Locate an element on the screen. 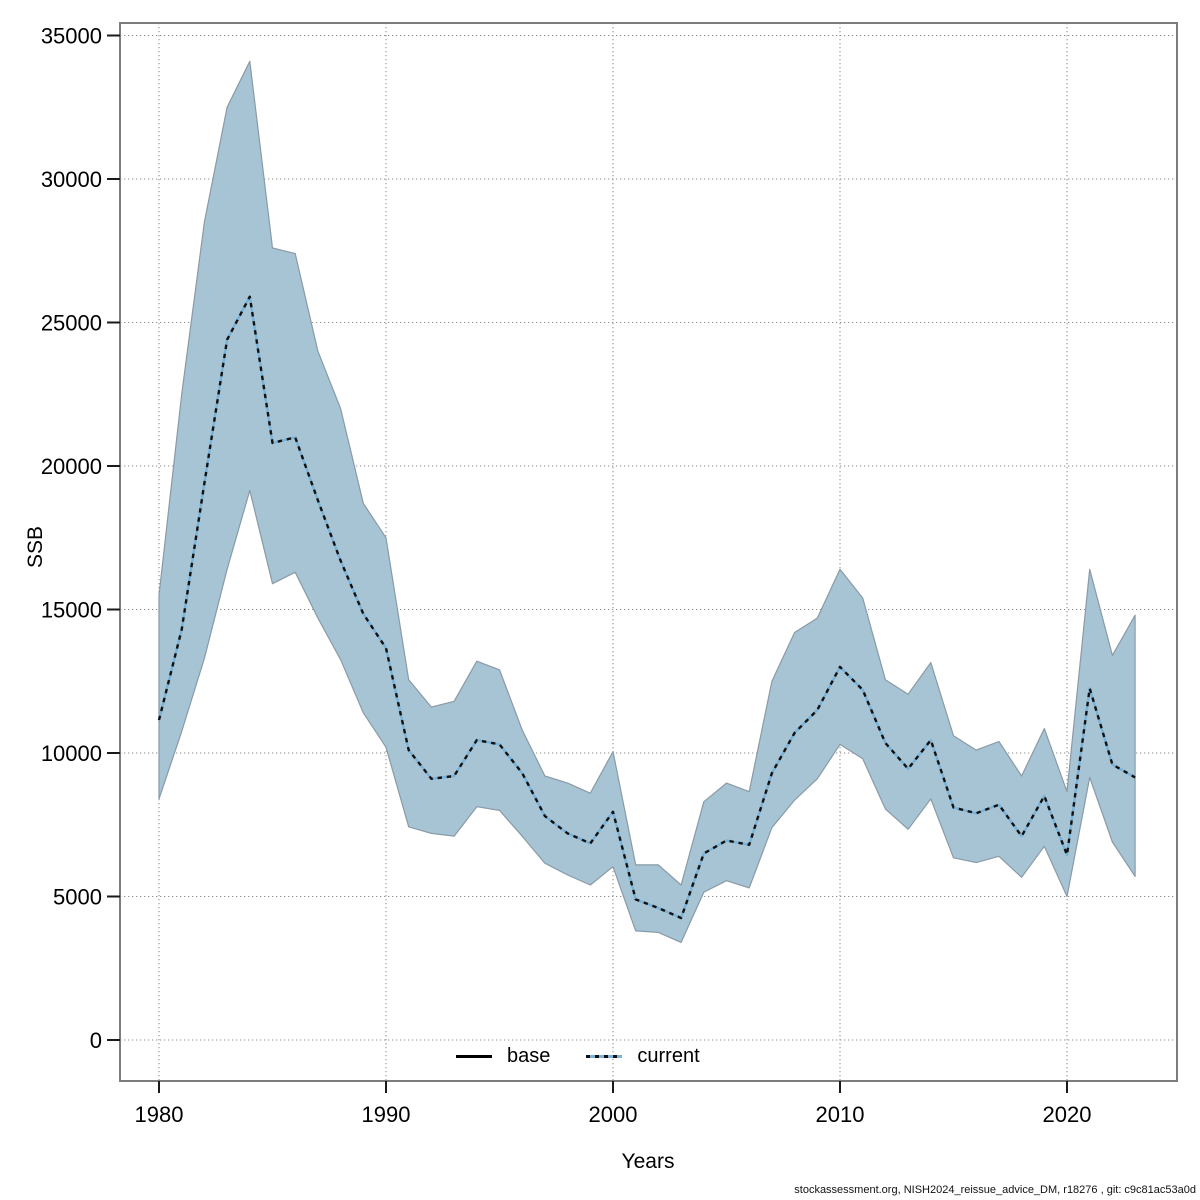  y-tick-label: 0 is located at coordinates (96, 1040).